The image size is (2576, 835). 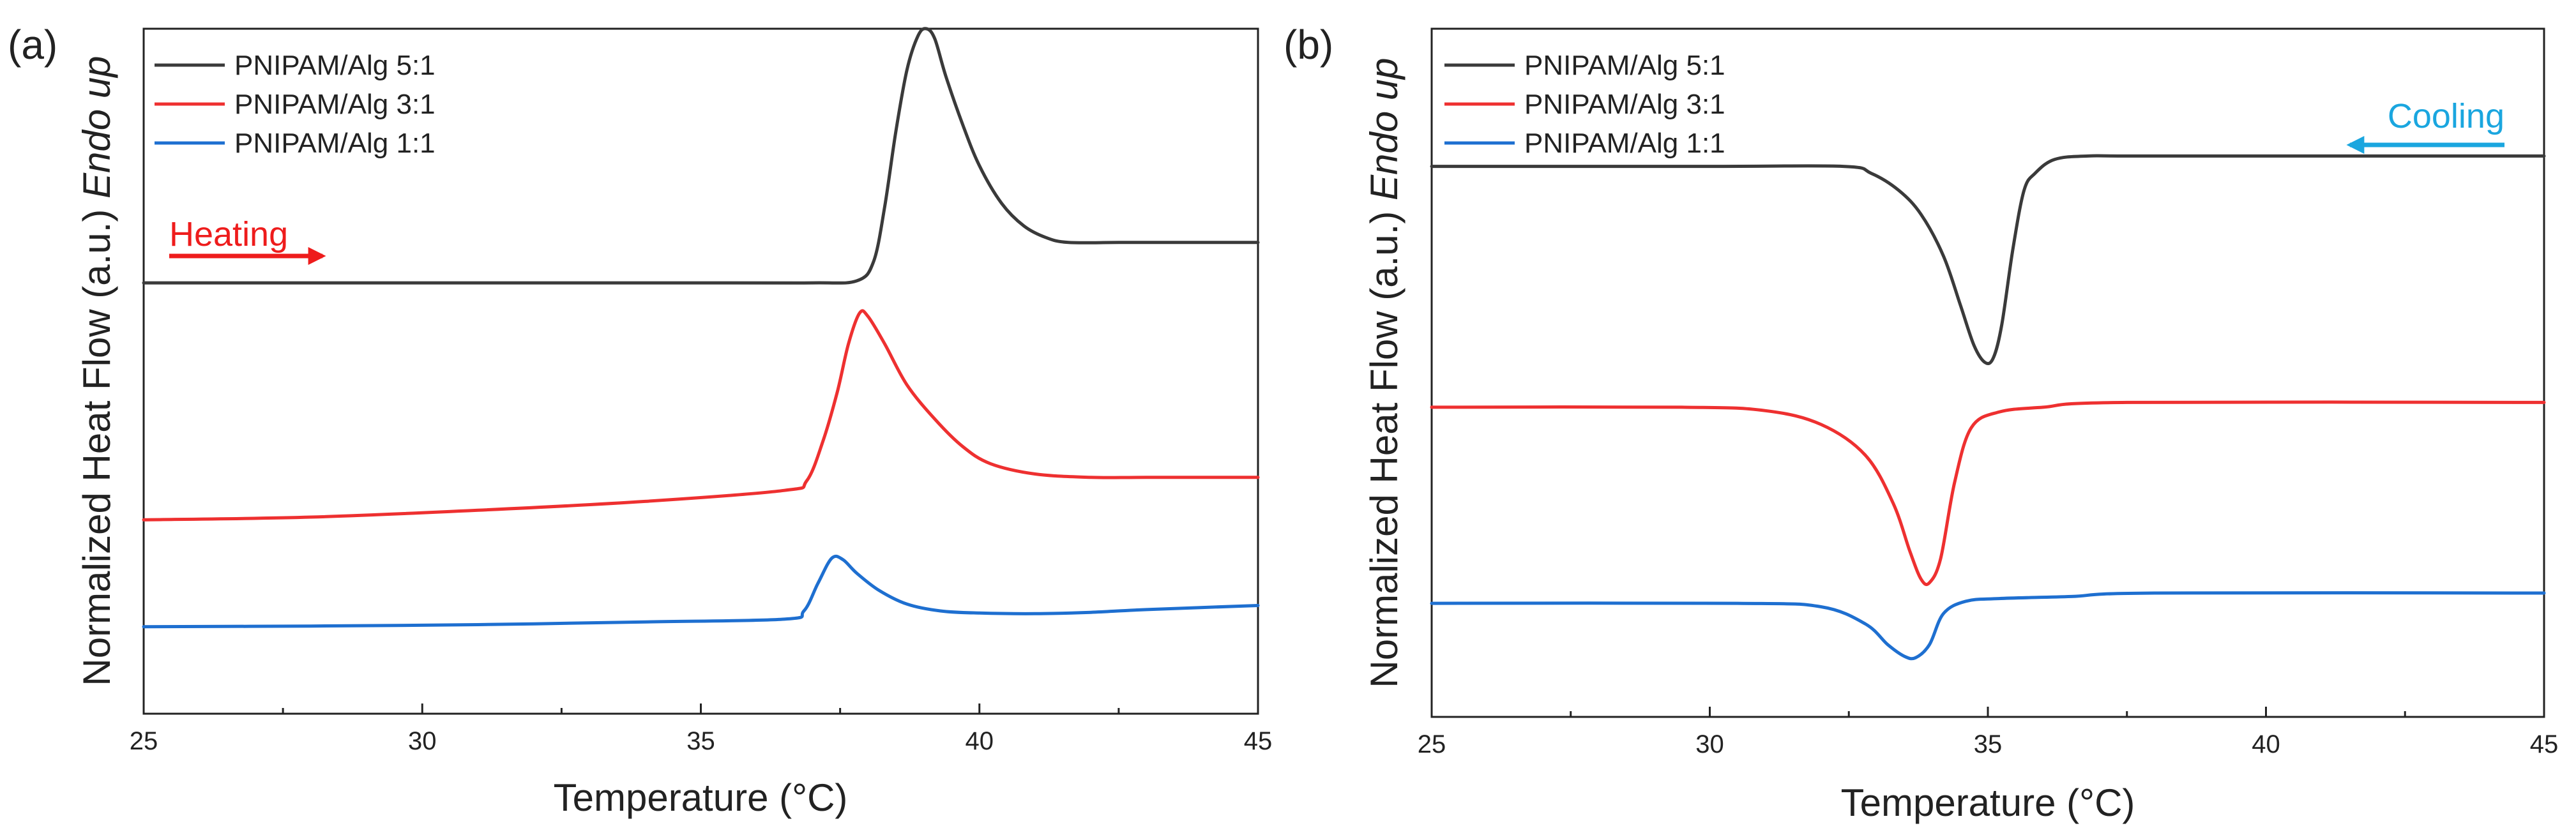 What do you see at coordinates (229, 234) in the screenshot?
I see `heating-label: Heating` at bounding box center [229, 234].